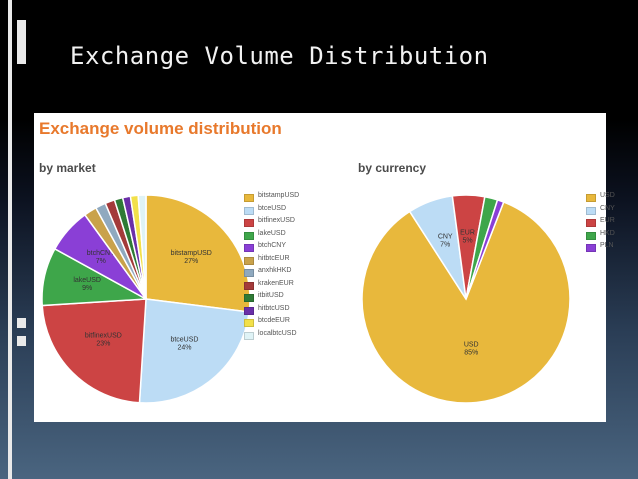 The image size is (638, 479). What do you see at coordinates (272, 208) in the screenshot?
I see `legend-label: btceUSD` at bounding box center [272, 208].